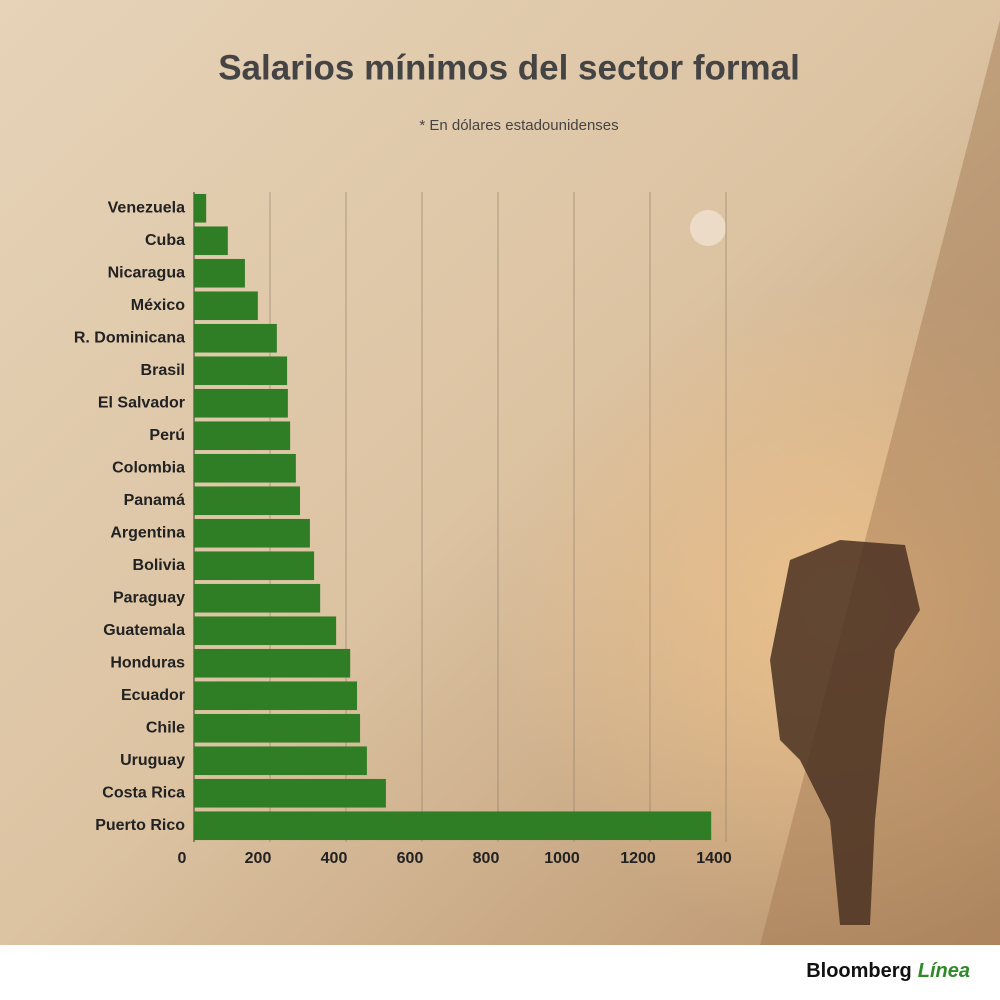 The width and height of the screenshot is (1000, 1000). What do you see at coordinates (152, 760) in the screenshot?
I see `y-tick-label: Uruguay` at bounding box center [152, 760].